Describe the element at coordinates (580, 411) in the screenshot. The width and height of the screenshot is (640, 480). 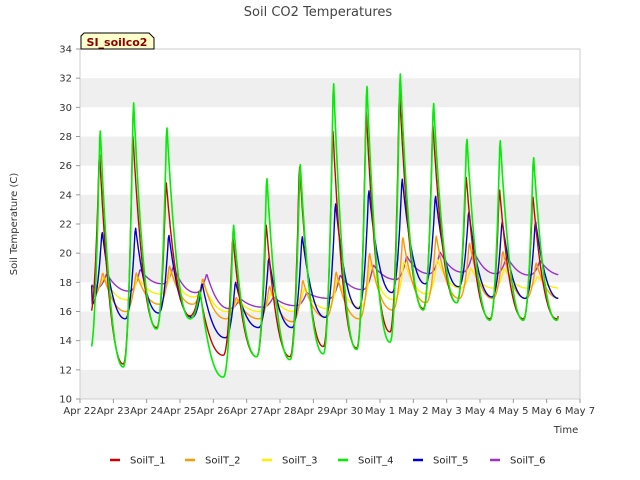
I see `x-tick-label: May 7` at that location.